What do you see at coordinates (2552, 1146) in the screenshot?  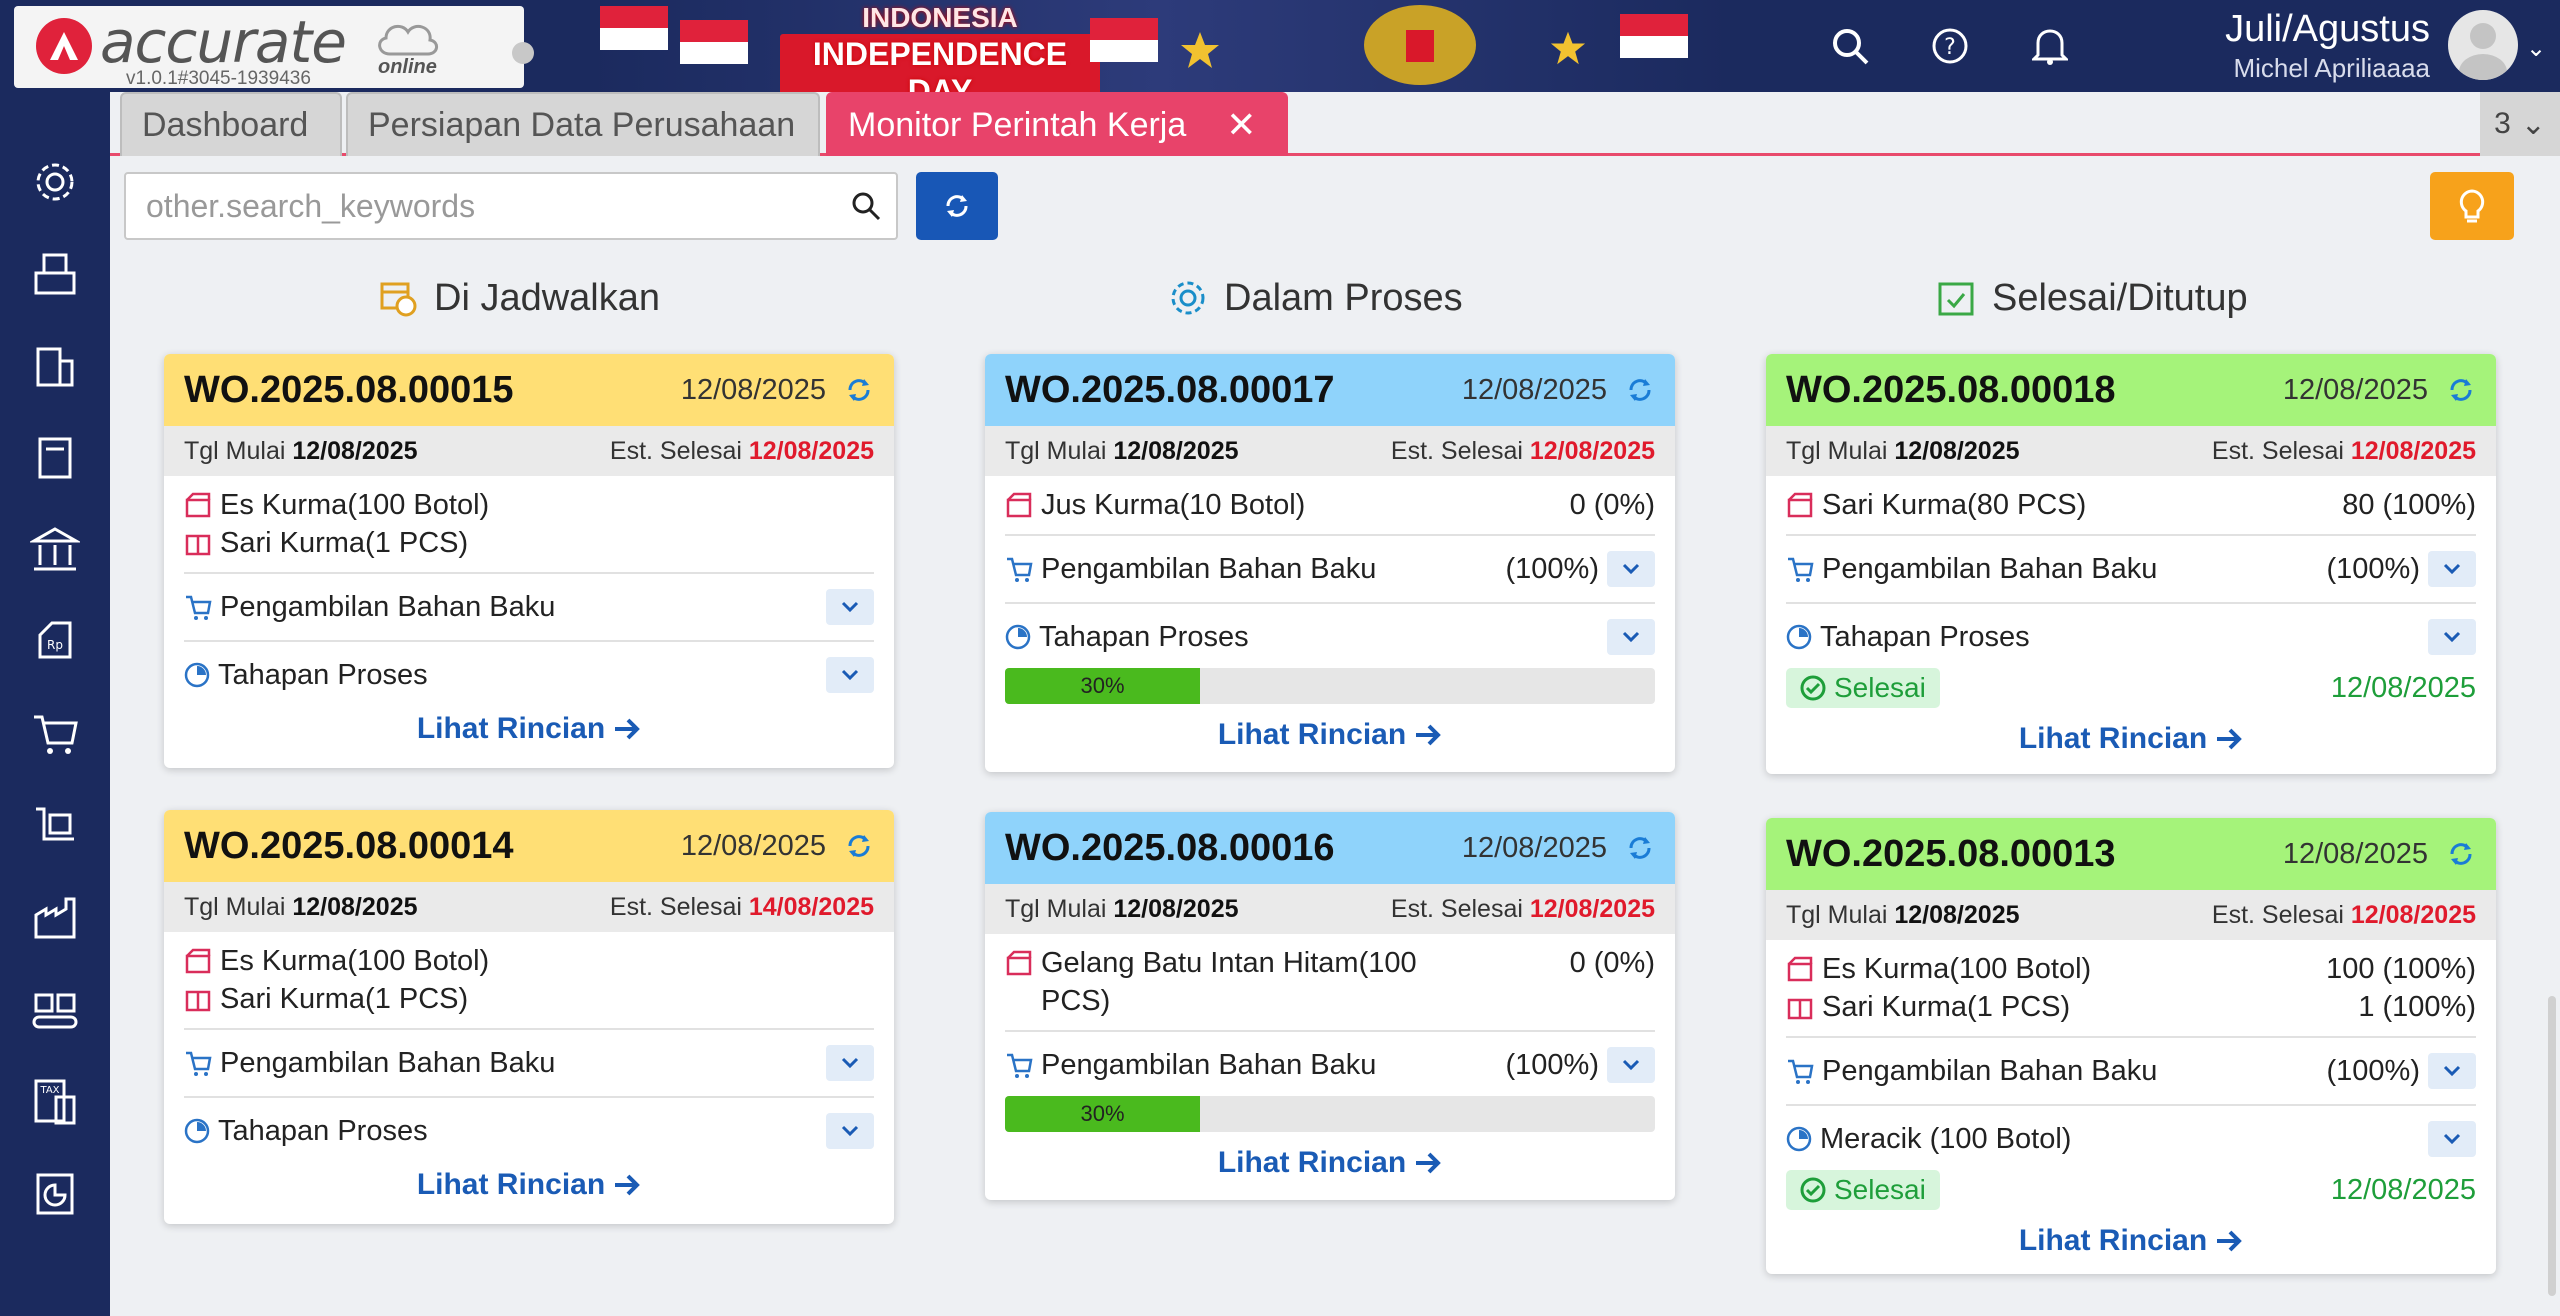 I see `scrollbar` at bounding box center [2552, 1146].